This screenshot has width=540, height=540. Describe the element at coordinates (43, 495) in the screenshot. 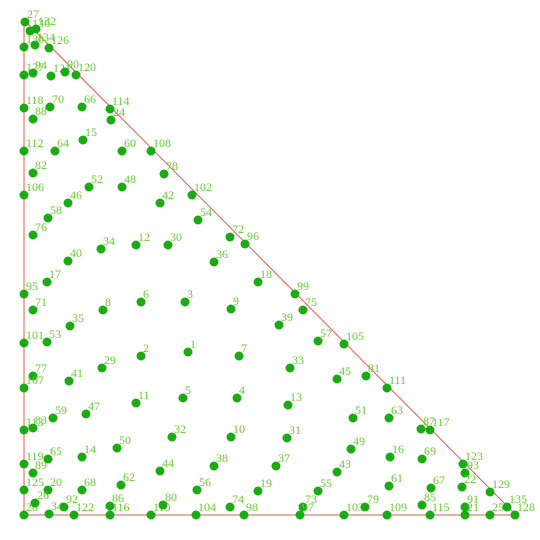

I see `node-label: 26` at that location.